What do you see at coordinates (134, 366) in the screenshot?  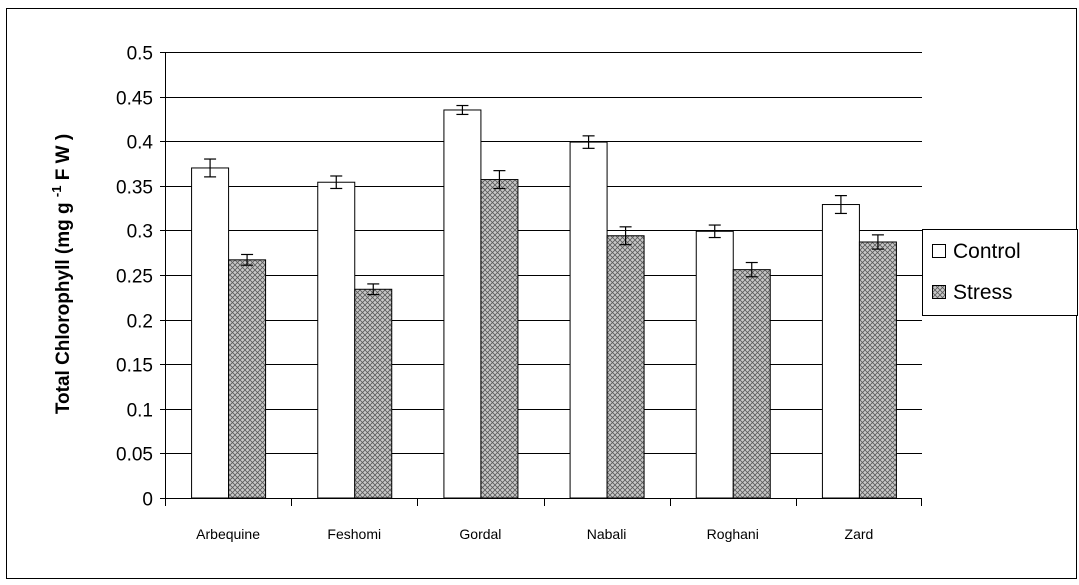 I see `y-tick-label: 0.15` at bounding box center [134, 366].